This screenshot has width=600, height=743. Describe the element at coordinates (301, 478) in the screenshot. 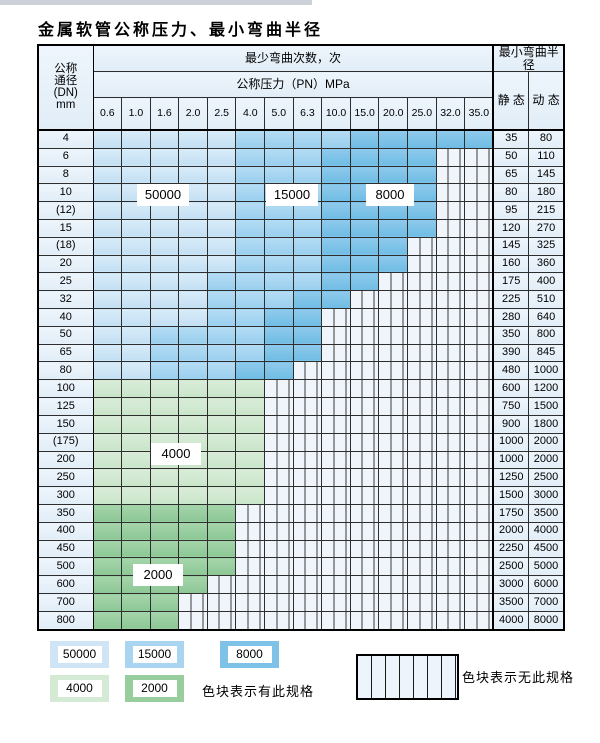

I see `table-row: 250 1250 2500` at that location.